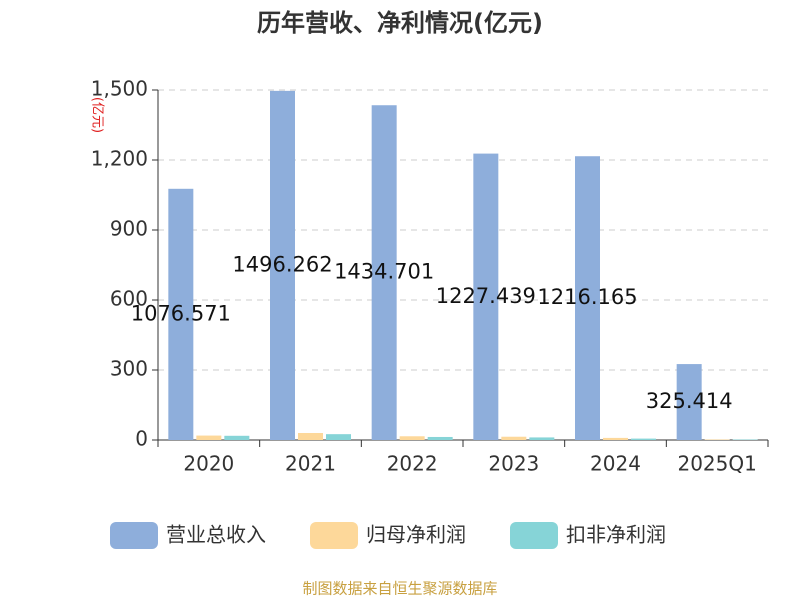  Describe the element at coordinates (97, 115) in the screenshot. I see `y-axis-label: (亿元)` at that location.